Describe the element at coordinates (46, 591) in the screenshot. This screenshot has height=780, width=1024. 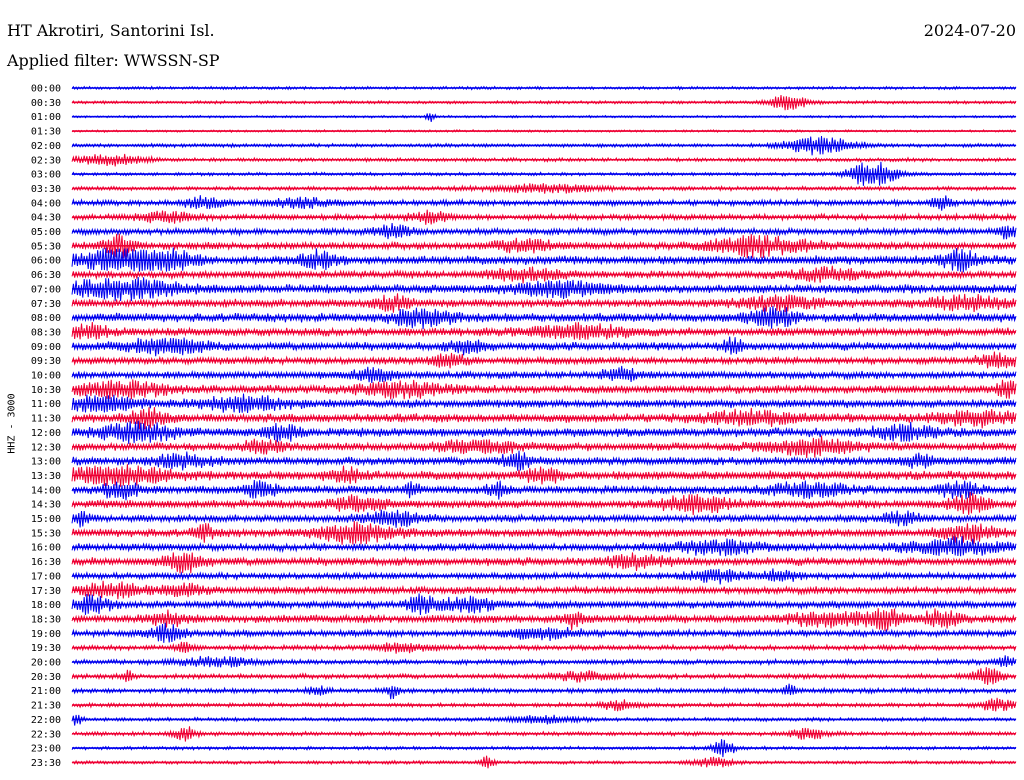
I see `time-tick-label: 17:30` at that location.